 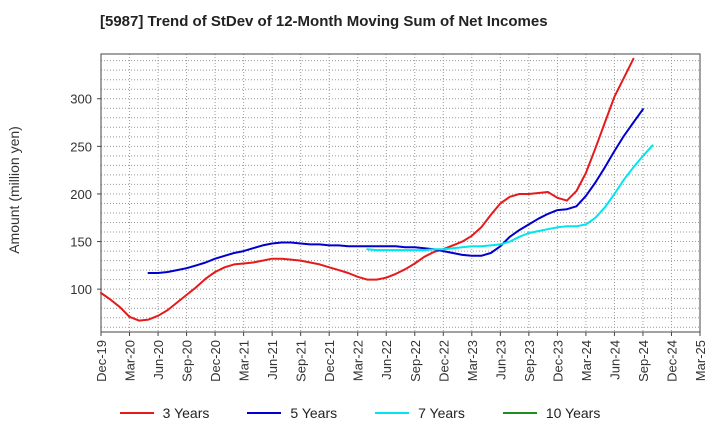 What do you see at coordinates (573, 413) in the screenshot?
I see `legend-label: 10 Years` at bounding box center [573, 413].